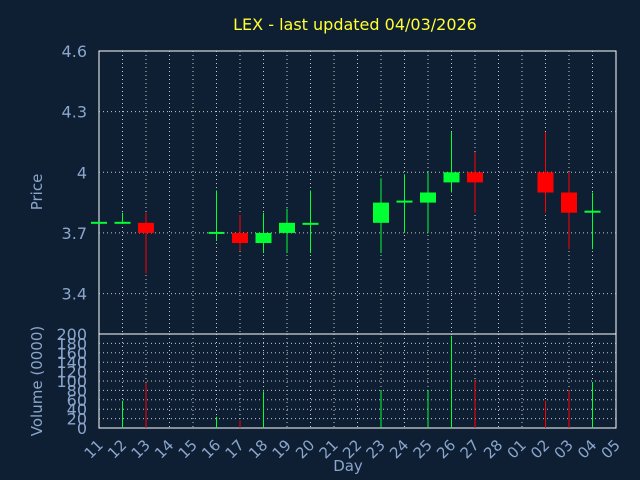 The image size is (640, 480). What do you see at coordinates (211, 449) in the screenshot?
I see `x-tick-label: 16` at bounding box center [211, 449].